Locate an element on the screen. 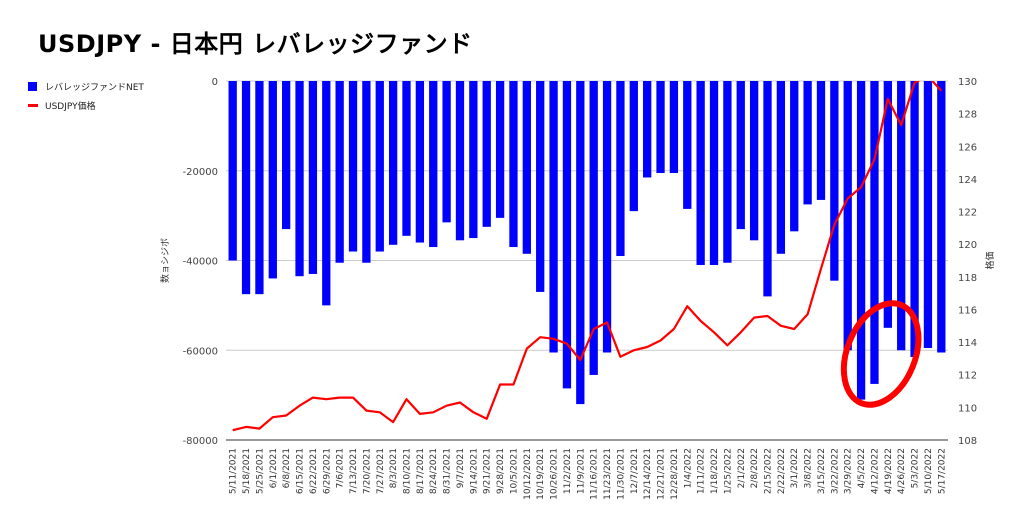  x-tick-label: 1/11/2022 is located at coordinates (702, 471).